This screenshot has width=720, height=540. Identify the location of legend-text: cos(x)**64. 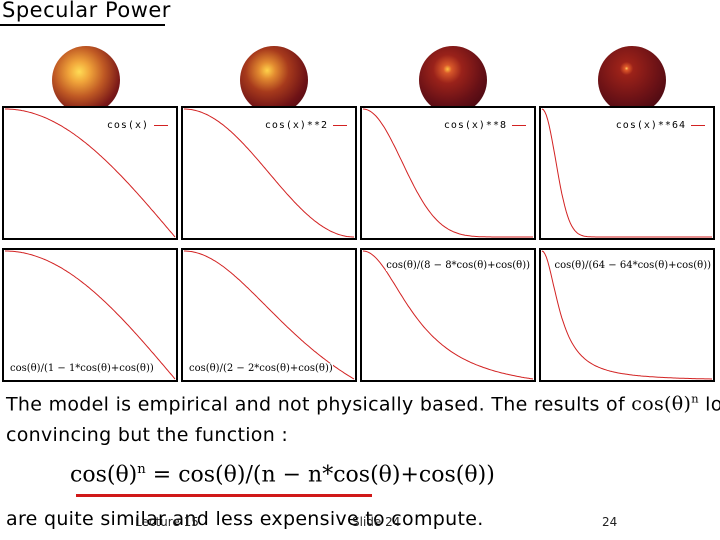
(650, 125).